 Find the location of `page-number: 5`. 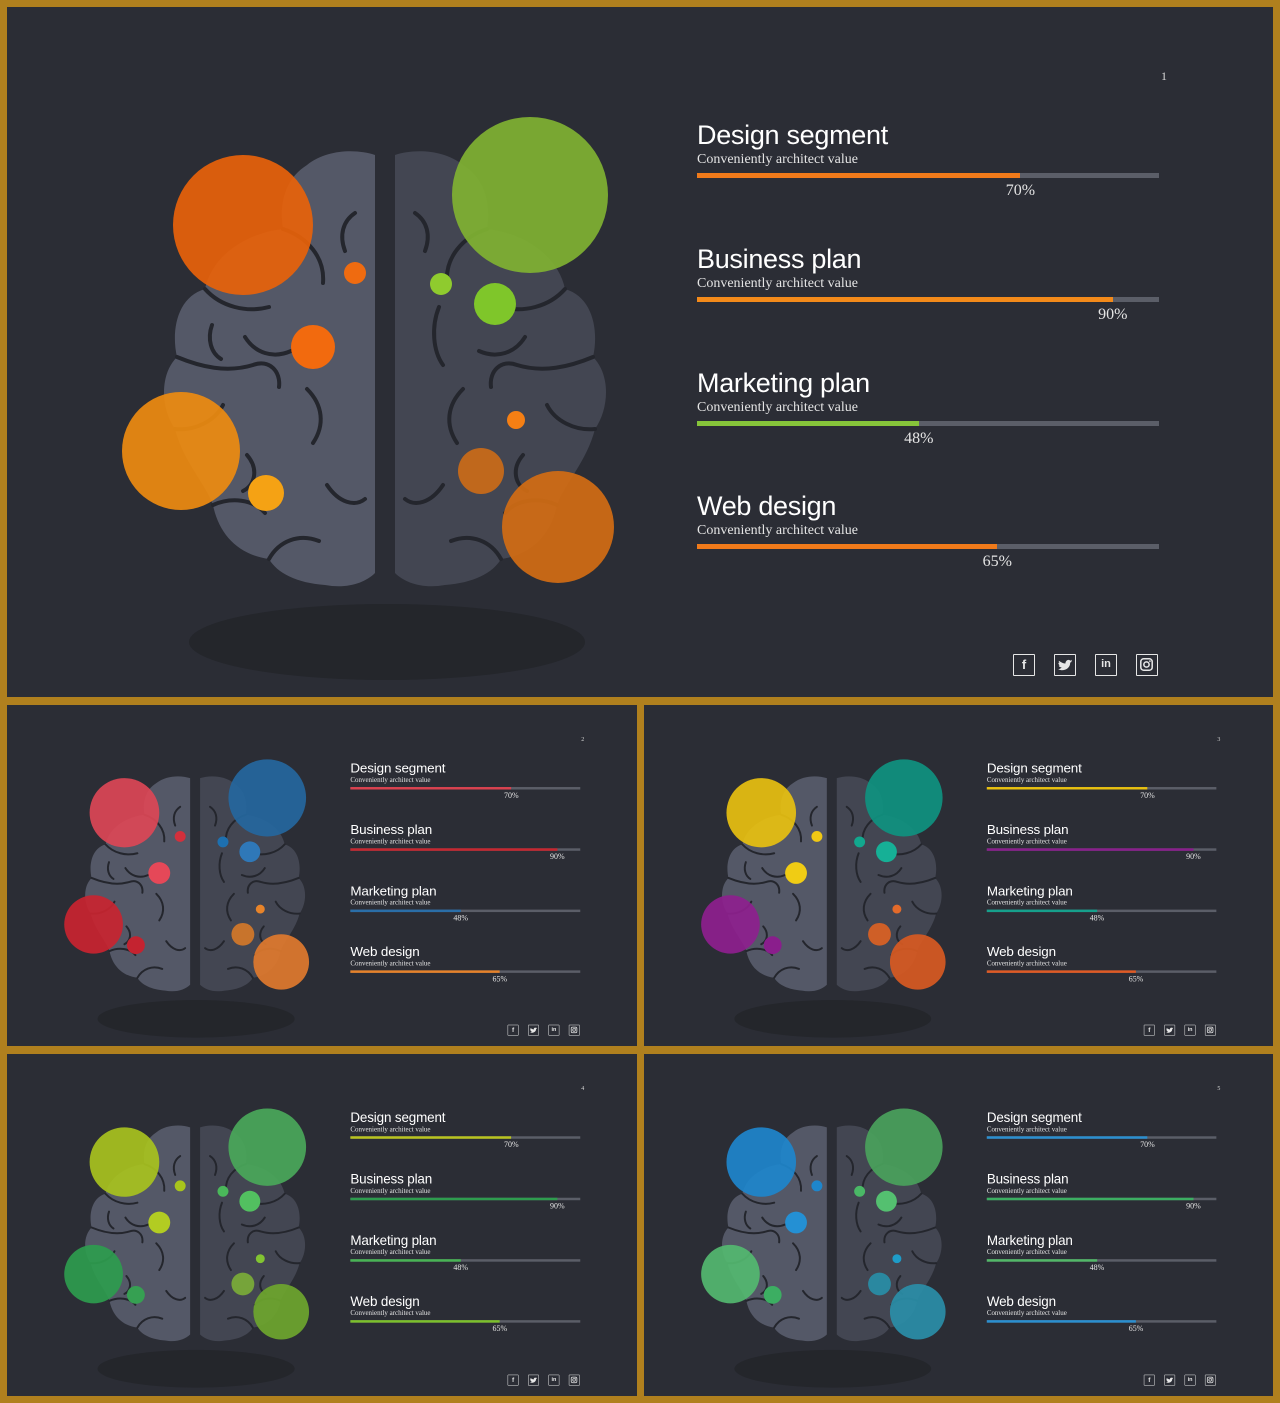

page-number: 5 is located at coordinates (1219, 1088).